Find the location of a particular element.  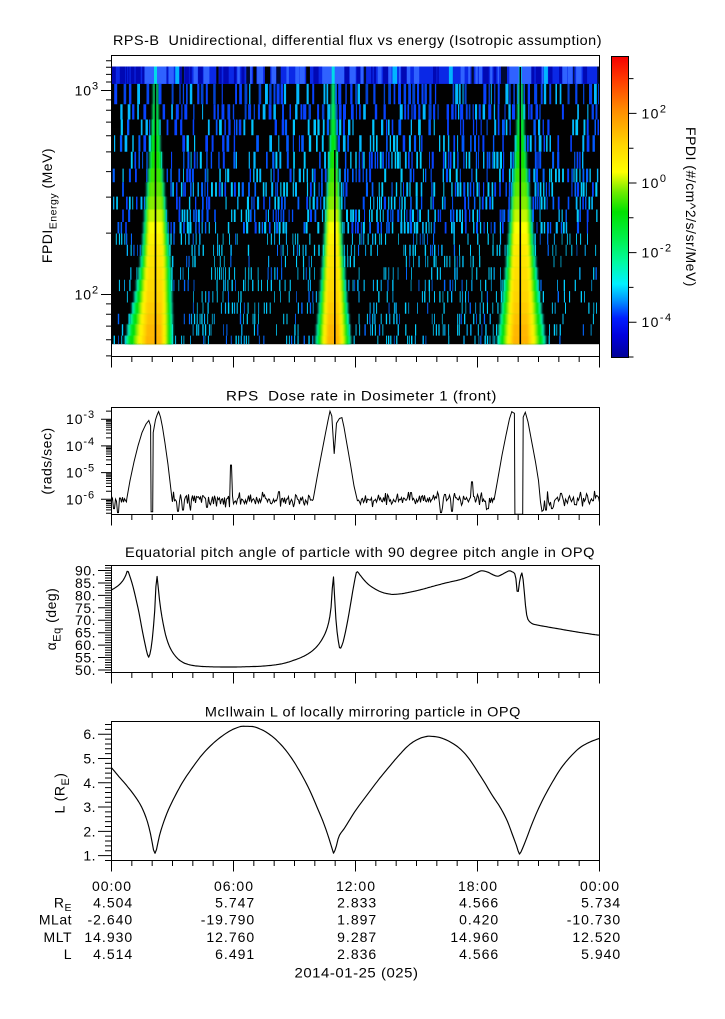

svg-text: -2.640 is located at coordinates (110, 920).